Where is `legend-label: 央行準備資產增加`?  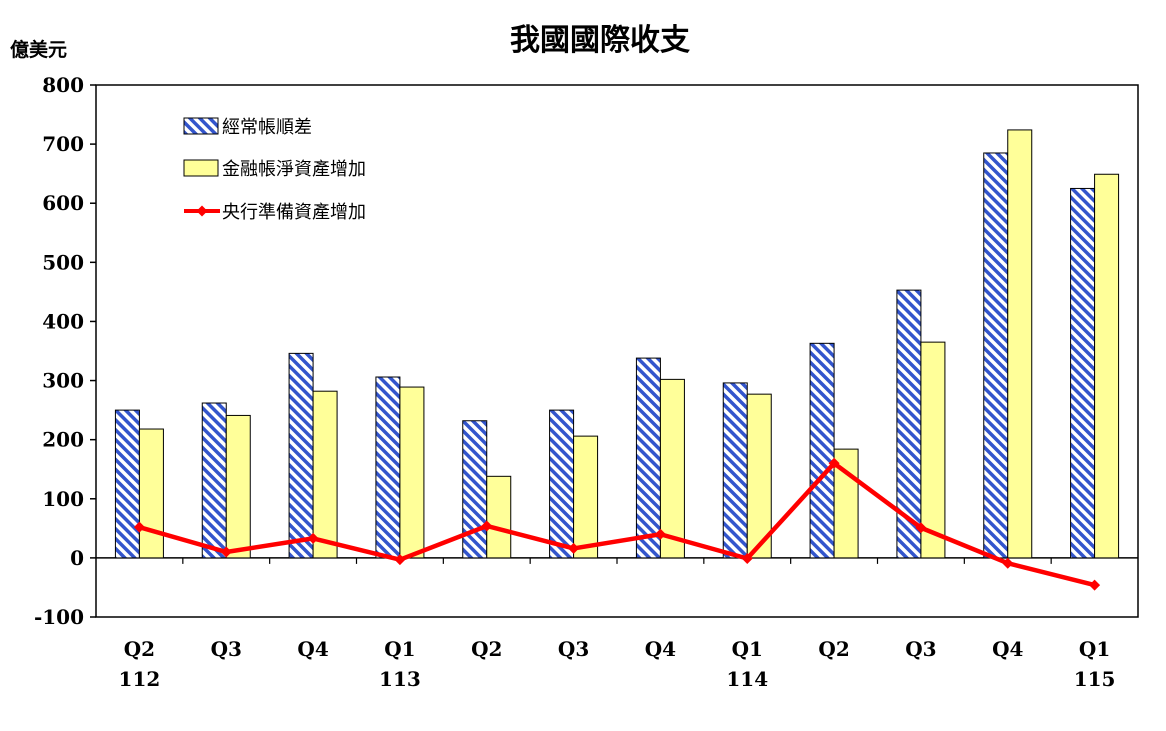 legend-label: 央行準備資產增加 is located at coordinates (294, 212).